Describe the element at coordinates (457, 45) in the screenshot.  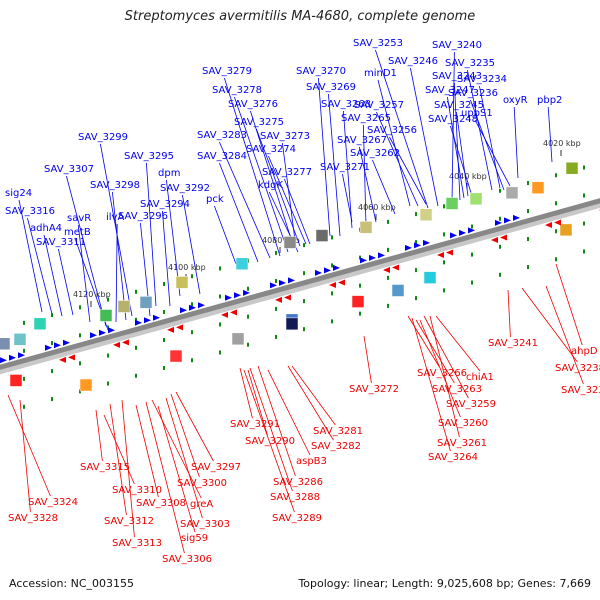
I see `forward-gene-label: SAV_3240` at that location.